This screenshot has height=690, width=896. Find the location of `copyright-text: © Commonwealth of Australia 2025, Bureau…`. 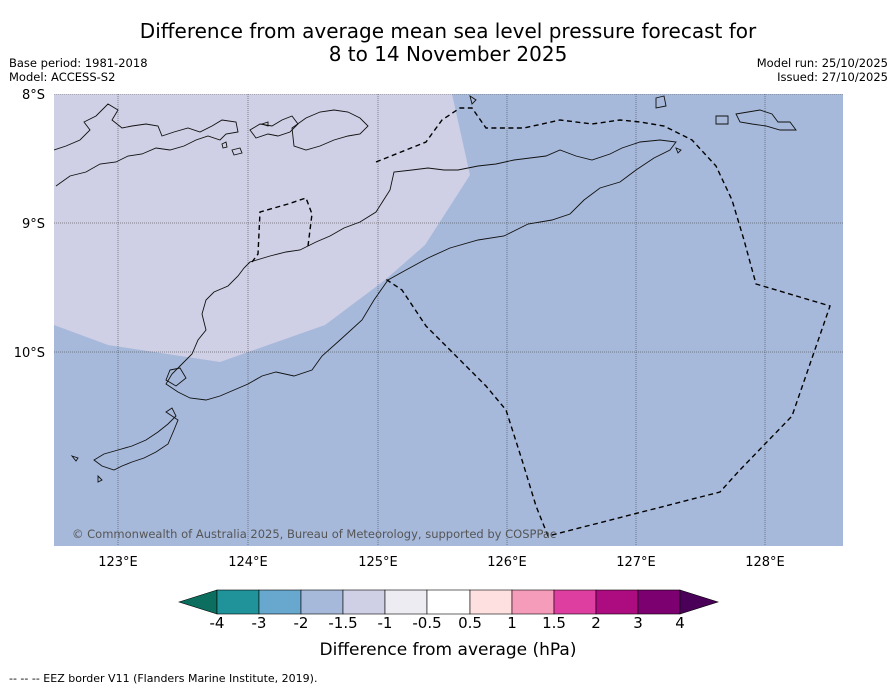

copyright-text: © Commonwealth of Australia 2025, Bureau… is located at coordinates (314, 534).